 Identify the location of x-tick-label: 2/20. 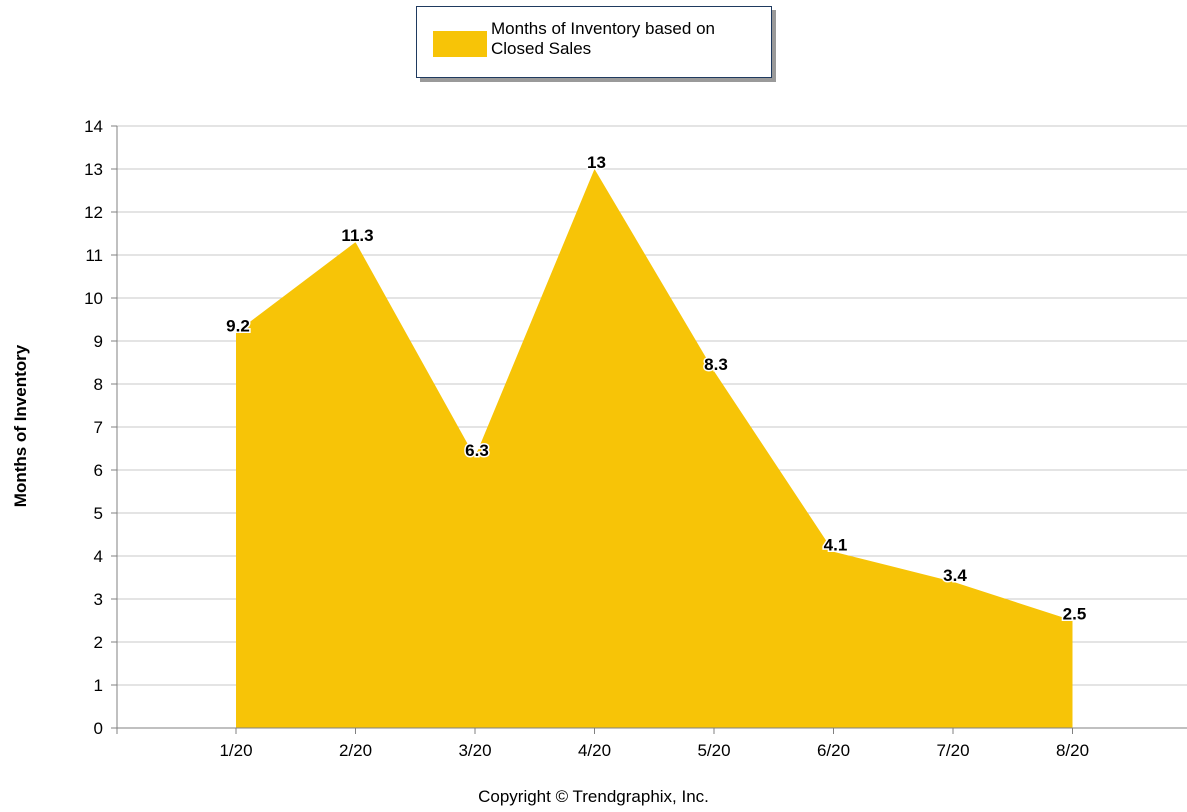
(355, 750).